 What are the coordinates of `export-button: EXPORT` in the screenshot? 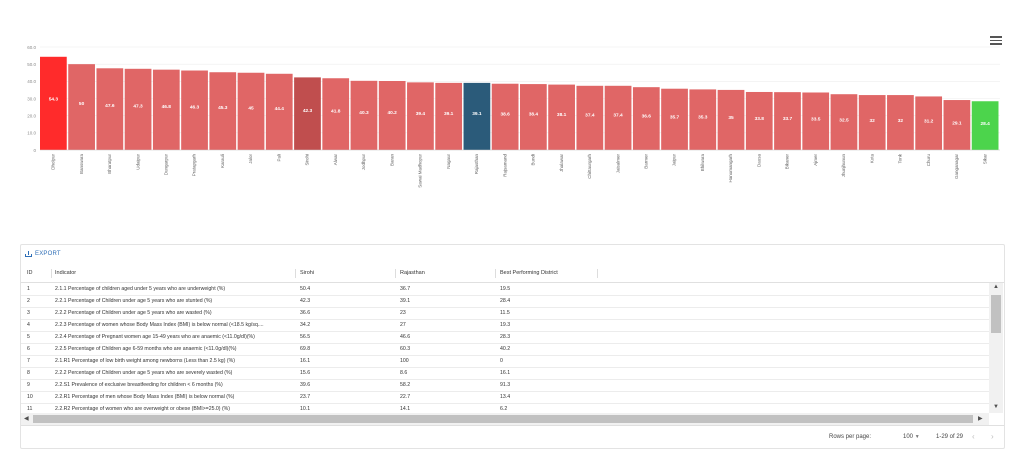 It's located at (43, 254).